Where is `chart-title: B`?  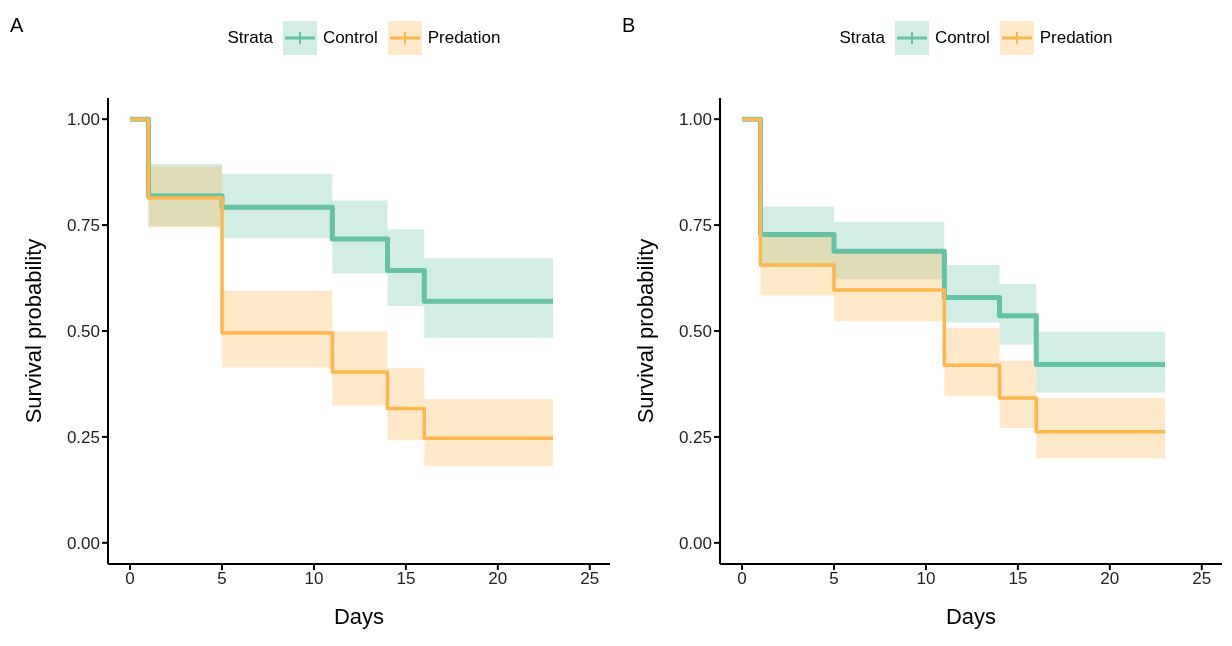
chart-title: B is located at coordinates (629, 25).